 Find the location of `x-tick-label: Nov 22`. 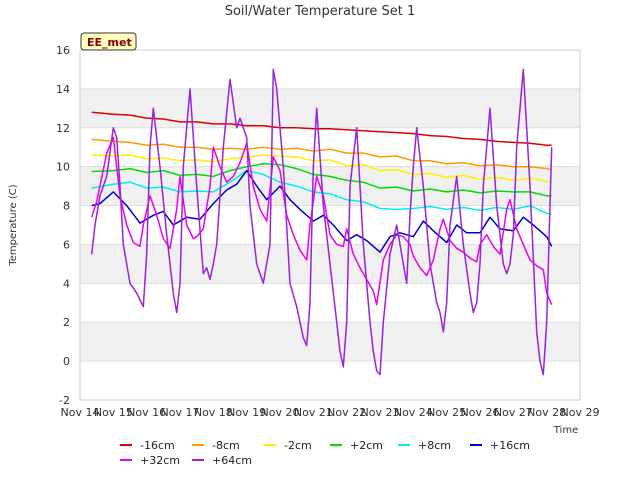

x-tick-label: Nov 22 is located at coordinates (346, 412).